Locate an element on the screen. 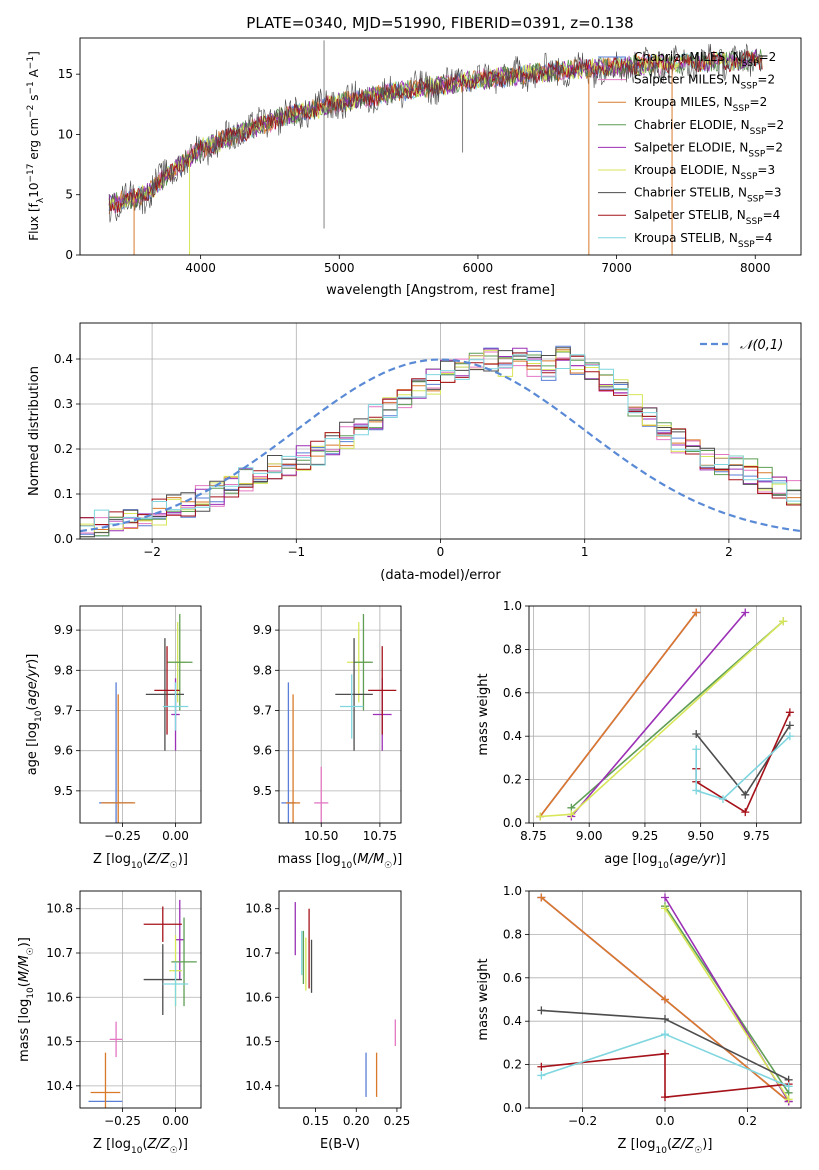  age-weight-xlabel: age [log10(age/yr)] is located at coordinates (665, 861).